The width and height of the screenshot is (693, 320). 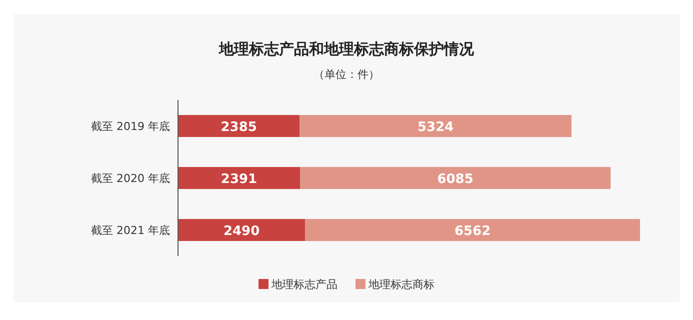 I want to click on legend-label: 地理标志产品, so click(x=304, y=284).